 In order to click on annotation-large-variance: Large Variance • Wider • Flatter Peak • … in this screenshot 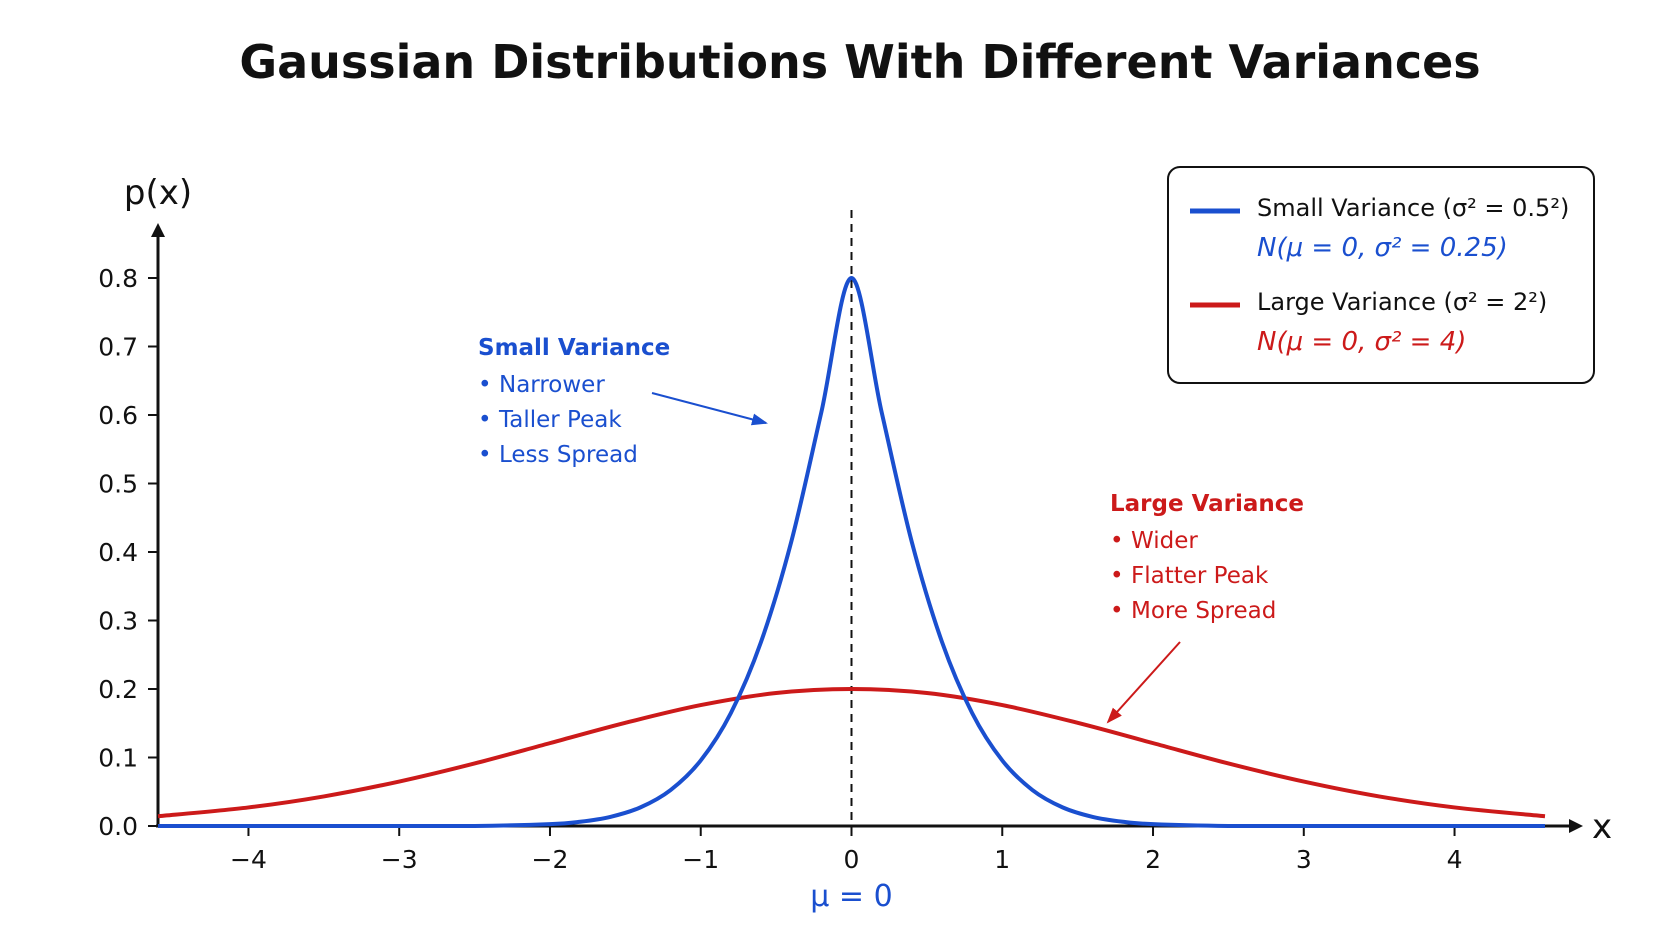, I will do `click(1205, 607)`.